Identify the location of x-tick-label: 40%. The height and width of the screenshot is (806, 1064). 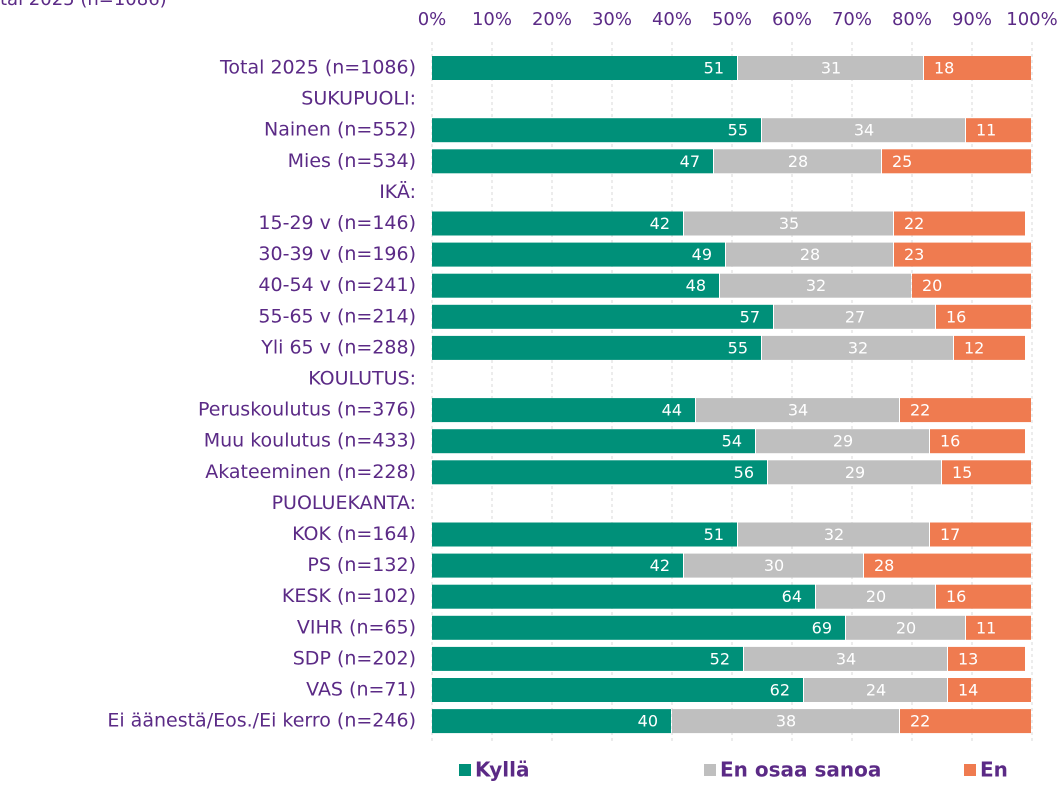
(672, 19).